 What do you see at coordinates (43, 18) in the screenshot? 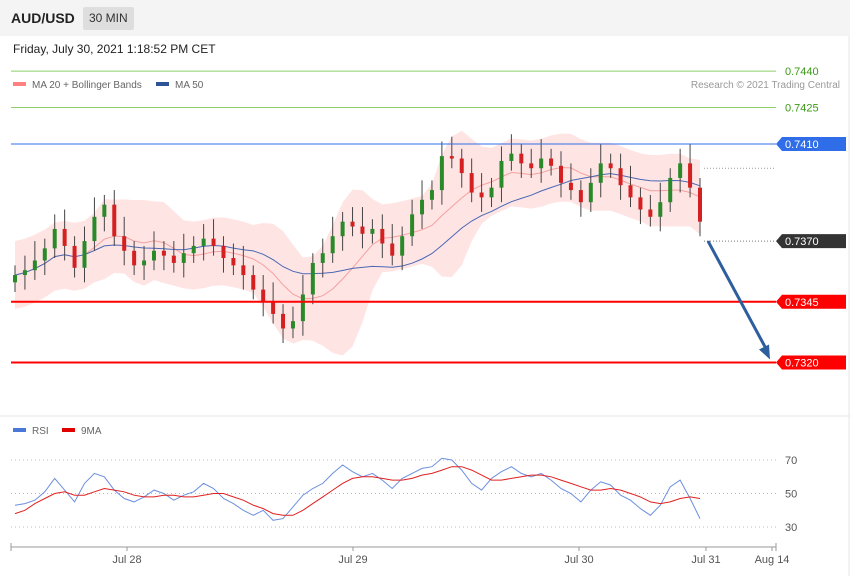
I see `symbol-title: AUD/USD` at bounding box center [43, 18].